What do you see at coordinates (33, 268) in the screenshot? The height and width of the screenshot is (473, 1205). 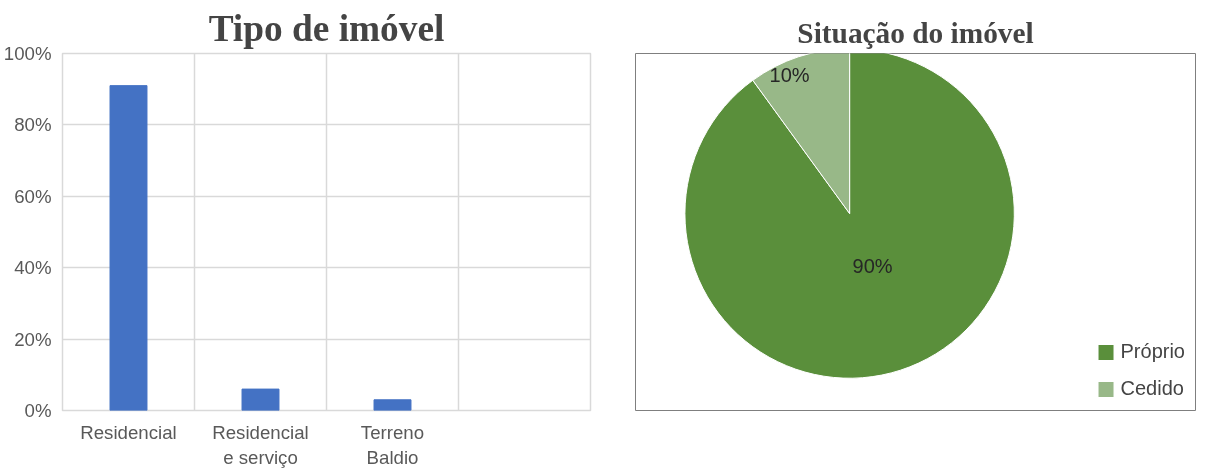 I see `y-tick-label: 40%` at bounding box center [33, 268].